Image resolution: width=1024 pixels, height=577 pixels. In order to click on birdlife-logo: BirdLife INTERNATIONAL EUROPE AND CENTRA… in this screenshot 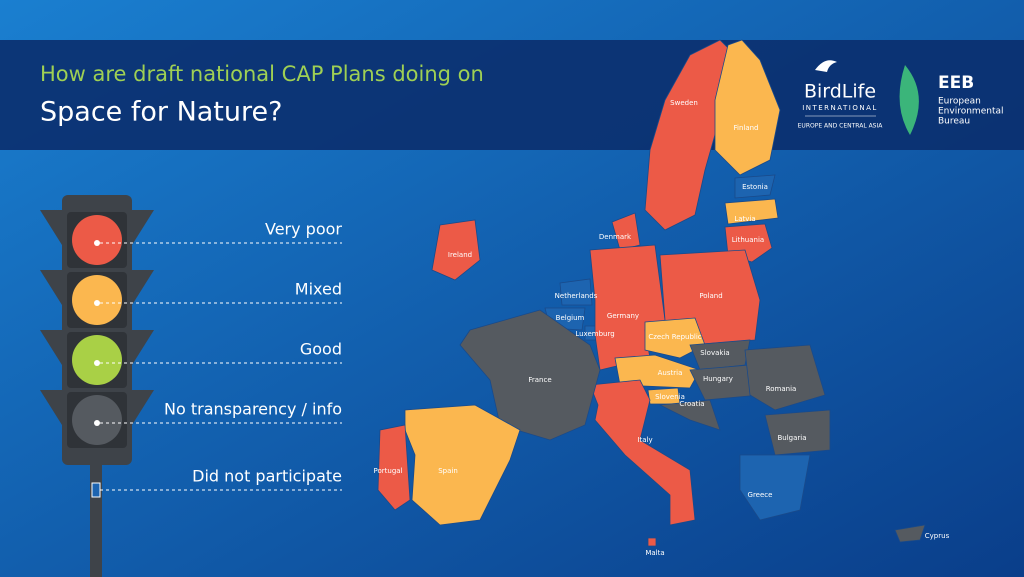, I will do `click(841, 95)`.